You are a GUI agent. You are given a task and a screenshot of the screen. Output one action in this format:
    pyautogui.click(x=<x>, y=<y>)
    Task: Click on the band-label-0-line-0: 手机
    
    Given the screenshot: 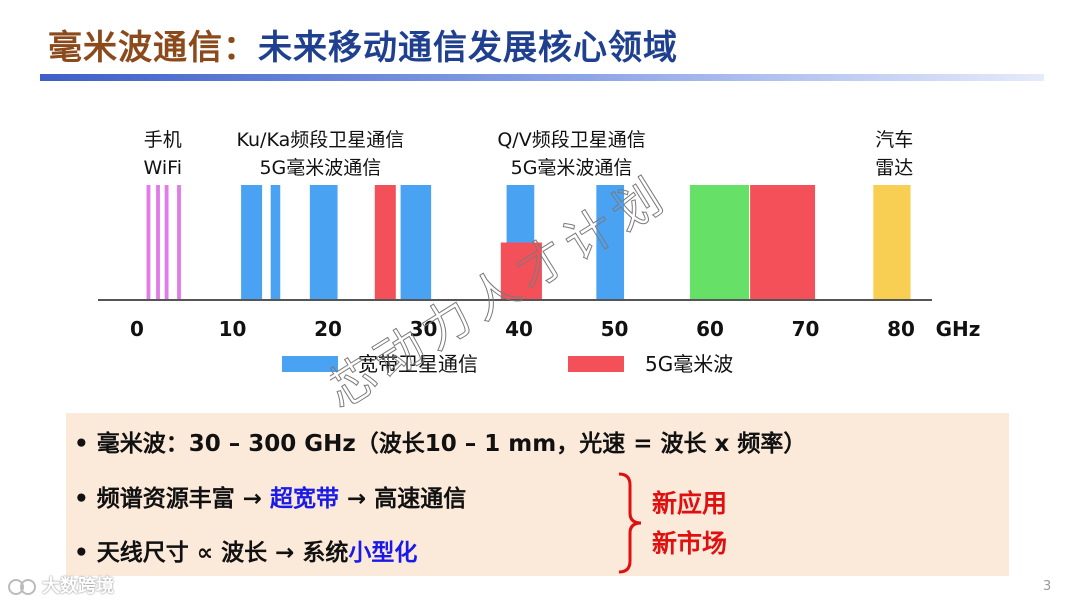 What is the action you would take?
    pyautogui.click(x=163, y=140)
    